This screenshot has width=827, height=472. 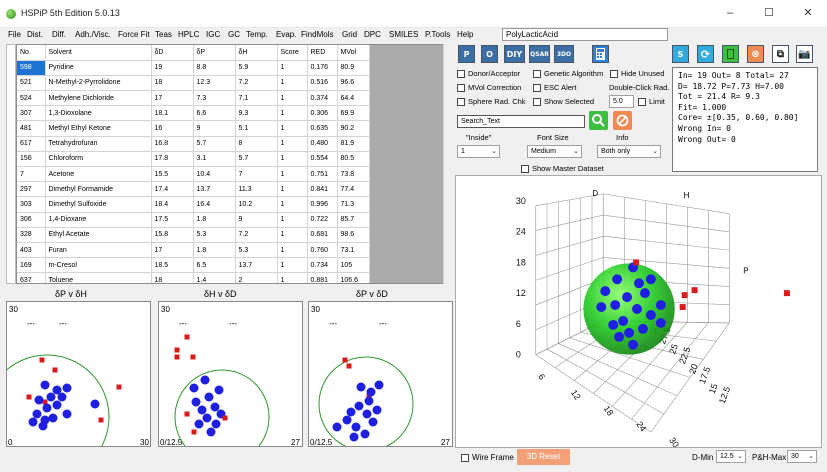 What do you see at coordinates (585, 34) in the screenshot?
I see `file-name-field: PolyLacticAcid` at bounding box center [585, 34].